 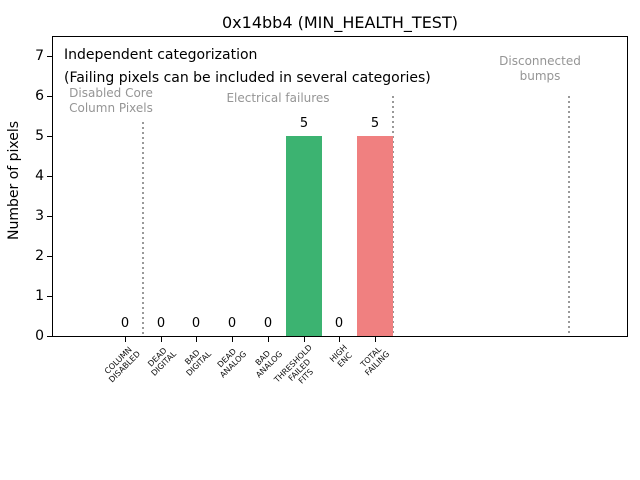 I want to click on y-tick-label: 2, so click(x=39, y=256).